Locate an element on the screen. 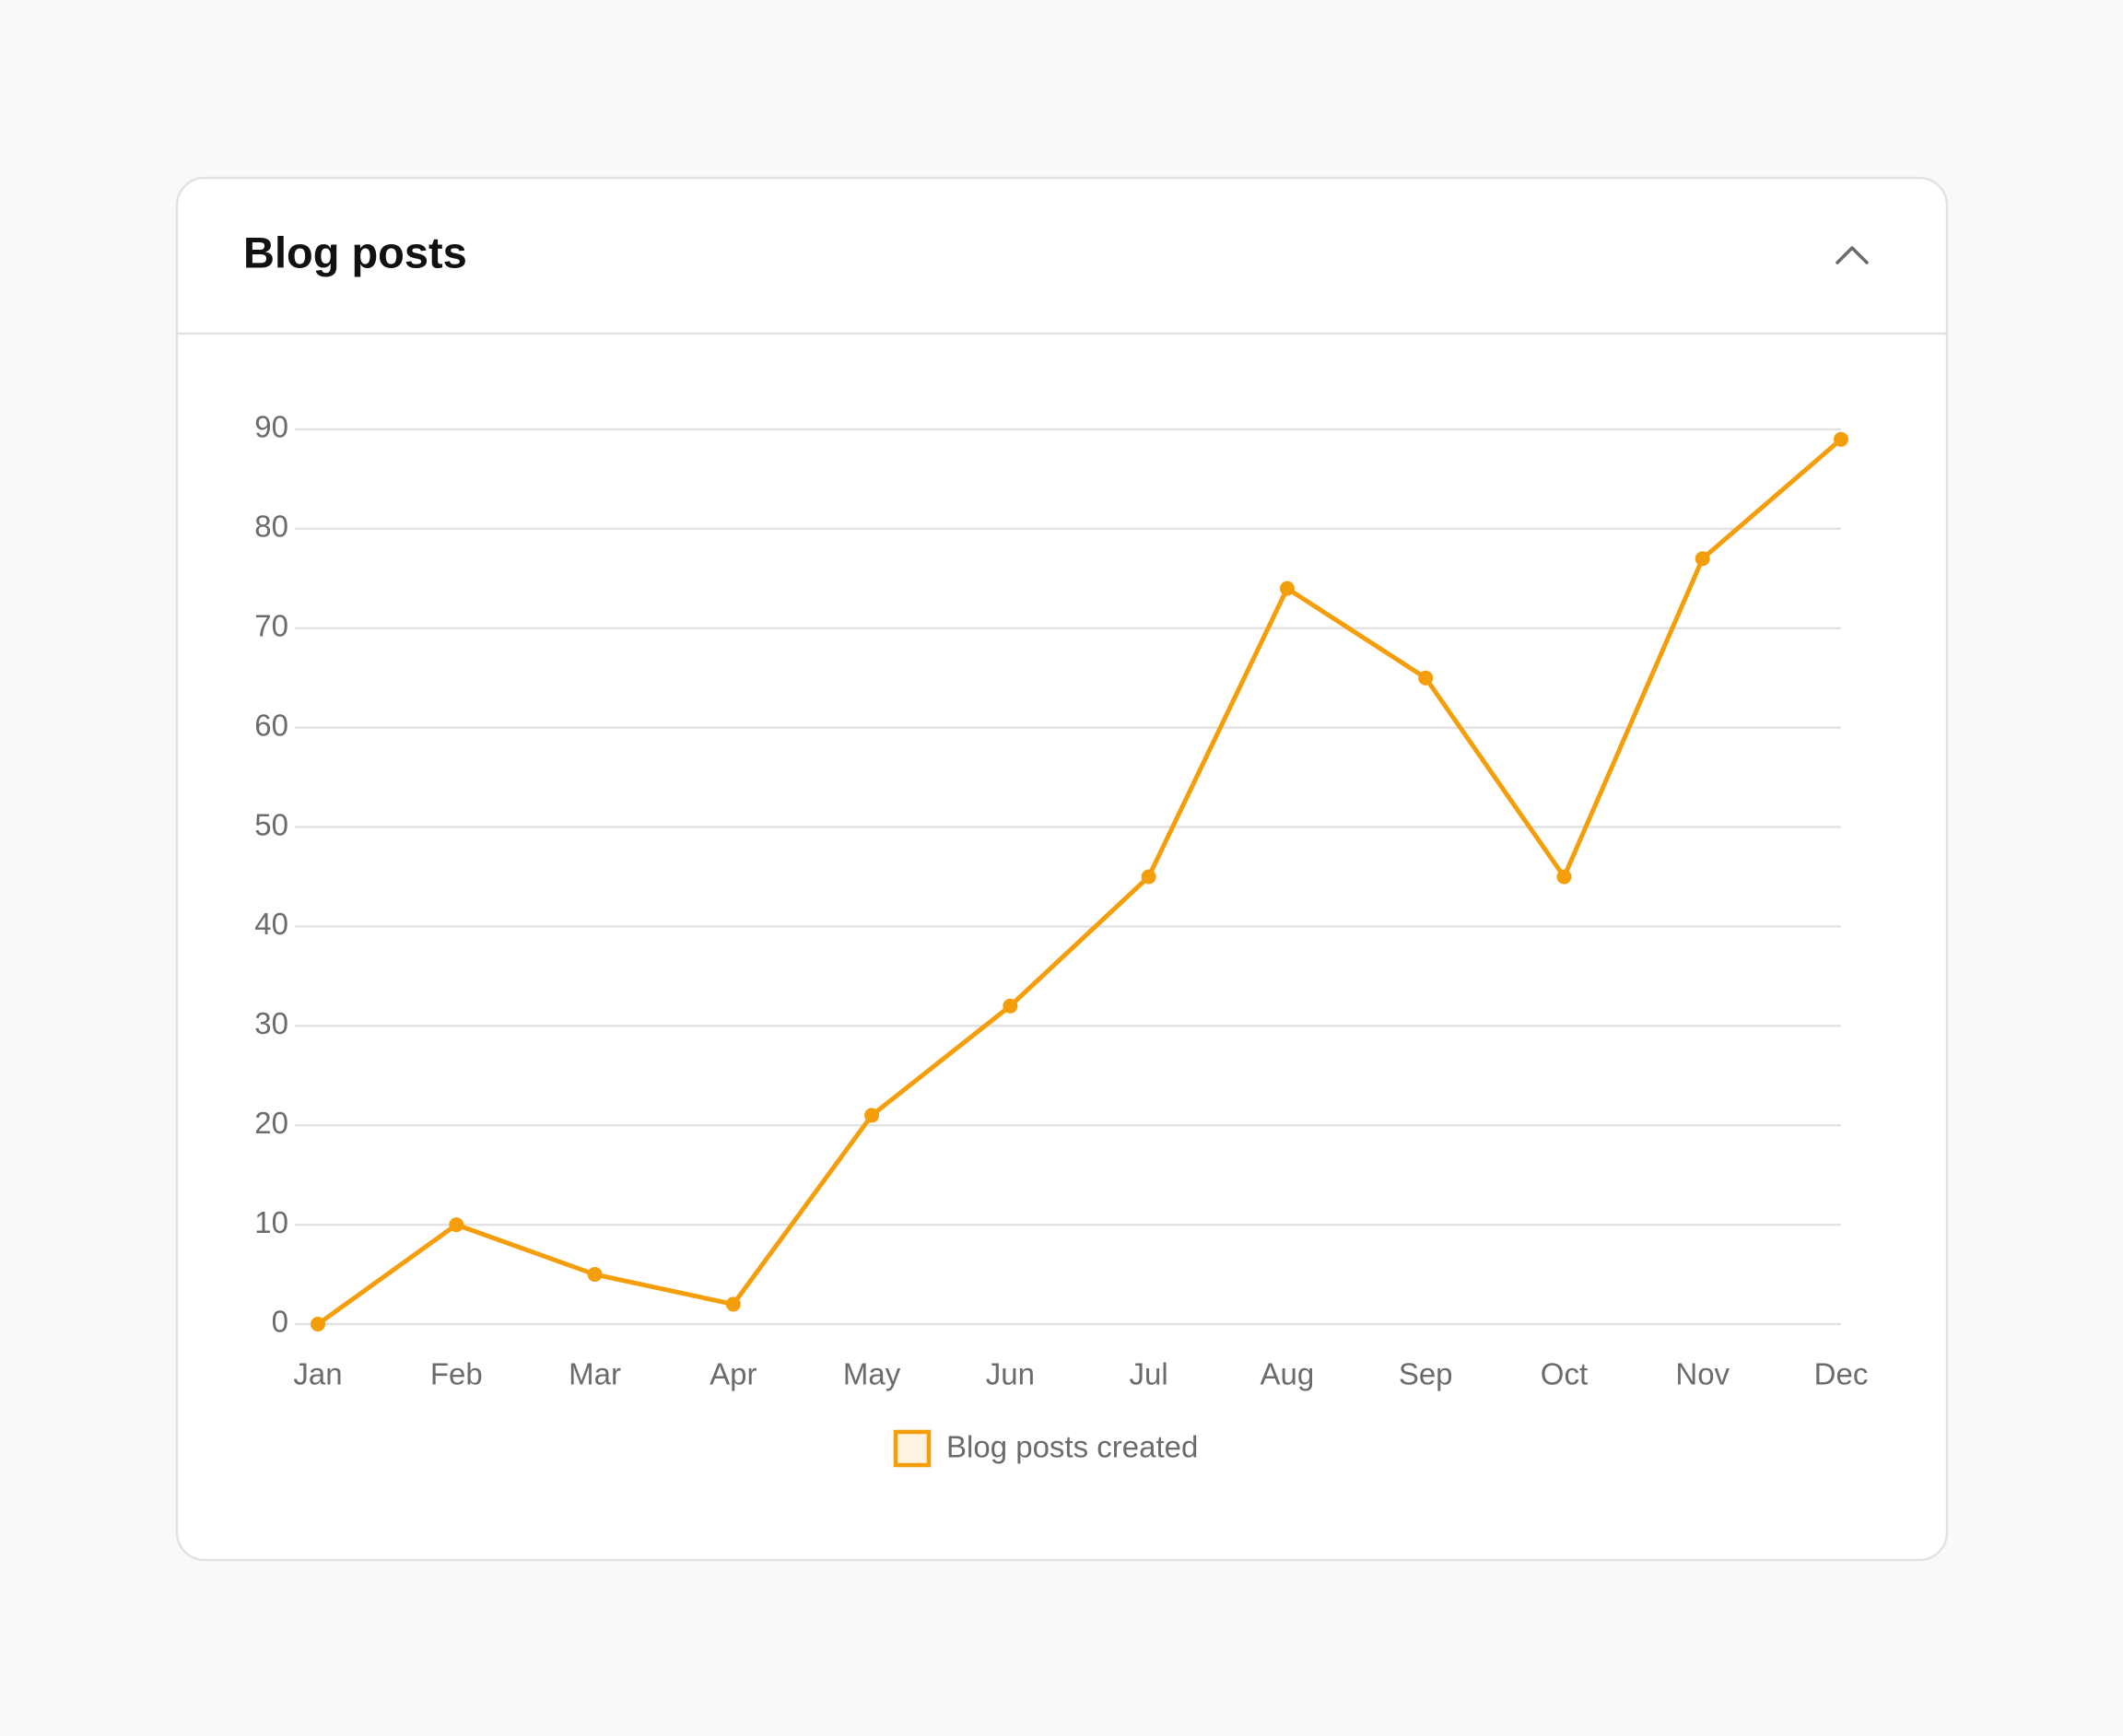 This screenshot has width=2123, height=1736. x-tick-label: Jan is located at coordinates (318, 1374).